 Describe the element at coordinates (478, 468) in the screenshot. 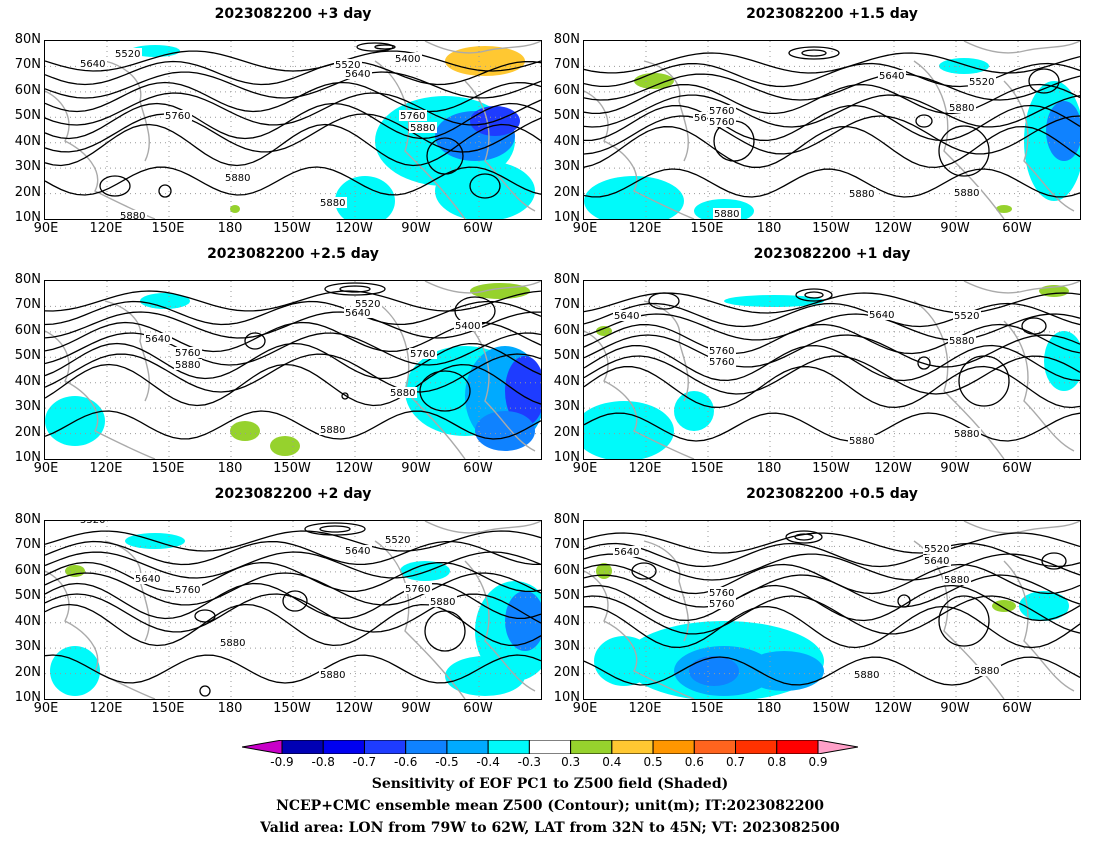

I see `longitude-label: 60W` at that location.